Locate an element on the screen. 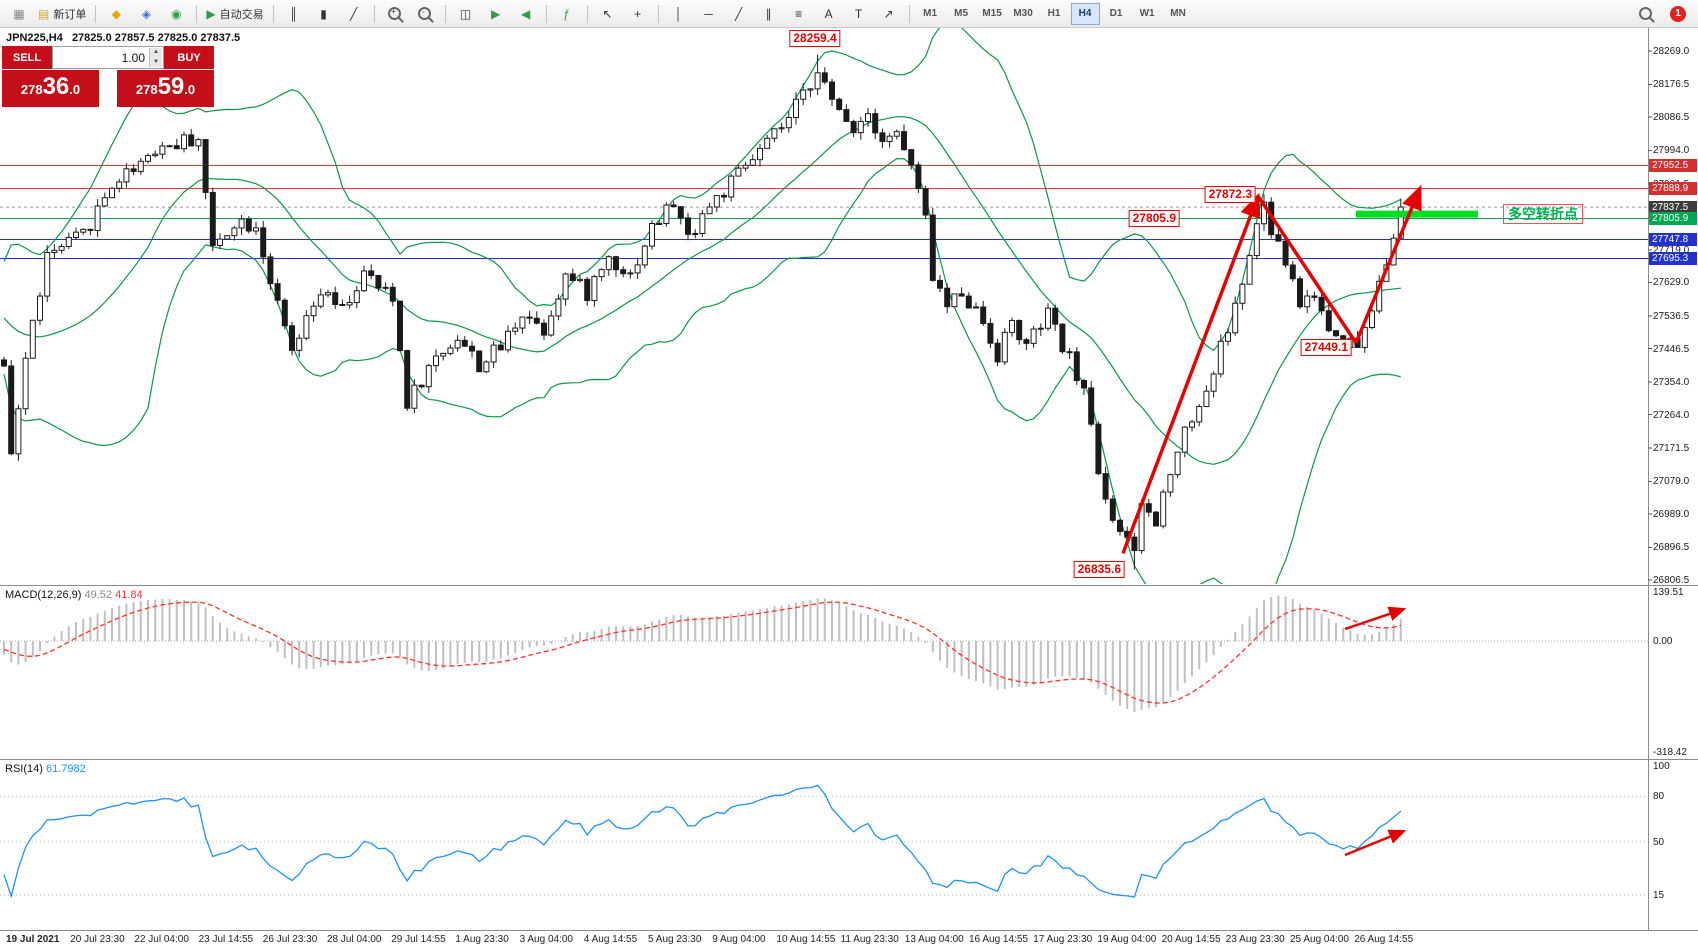 This screenshot has width=1698, height=947. horizontal-line-tool-icon: ─ is located at coordinates (708, 13).